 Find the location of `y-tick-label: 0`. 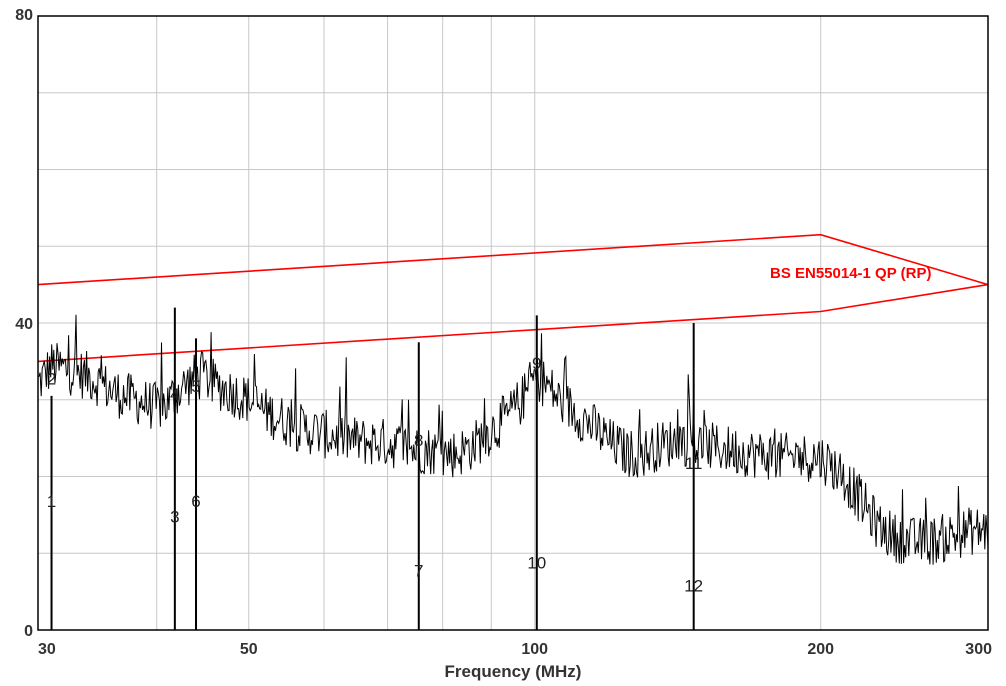

y-tick-label: 0 is located at coordinates (28, 631).